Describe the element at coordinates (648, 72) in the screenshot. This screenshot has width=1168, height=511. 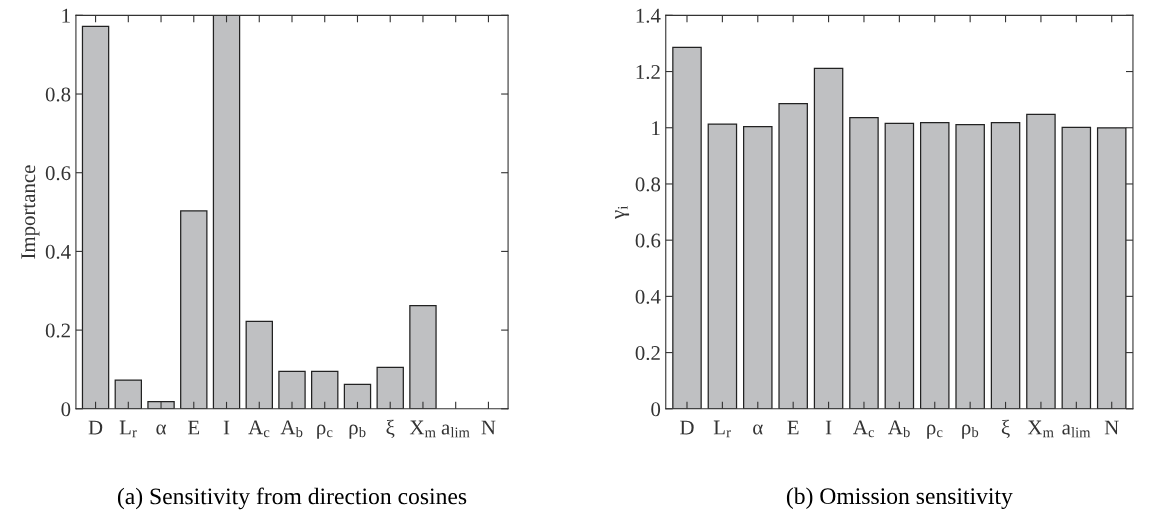
I see `y-tick-label: 1.2` at that location.